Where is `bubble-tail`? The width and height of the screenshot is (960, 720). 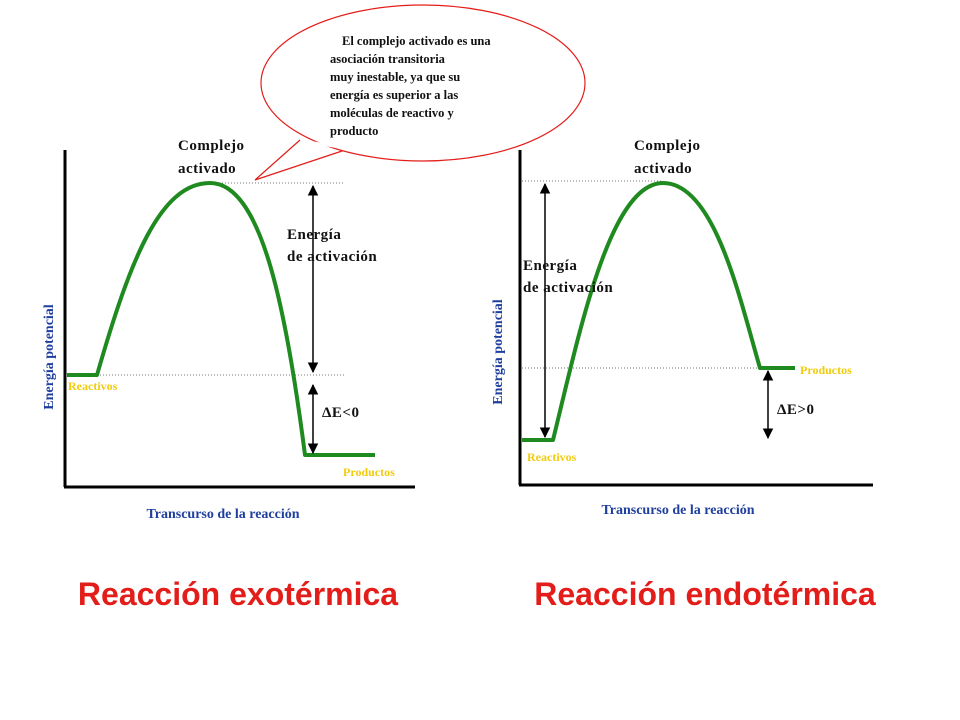
bubble-tail is located at coordinates (300, 160).